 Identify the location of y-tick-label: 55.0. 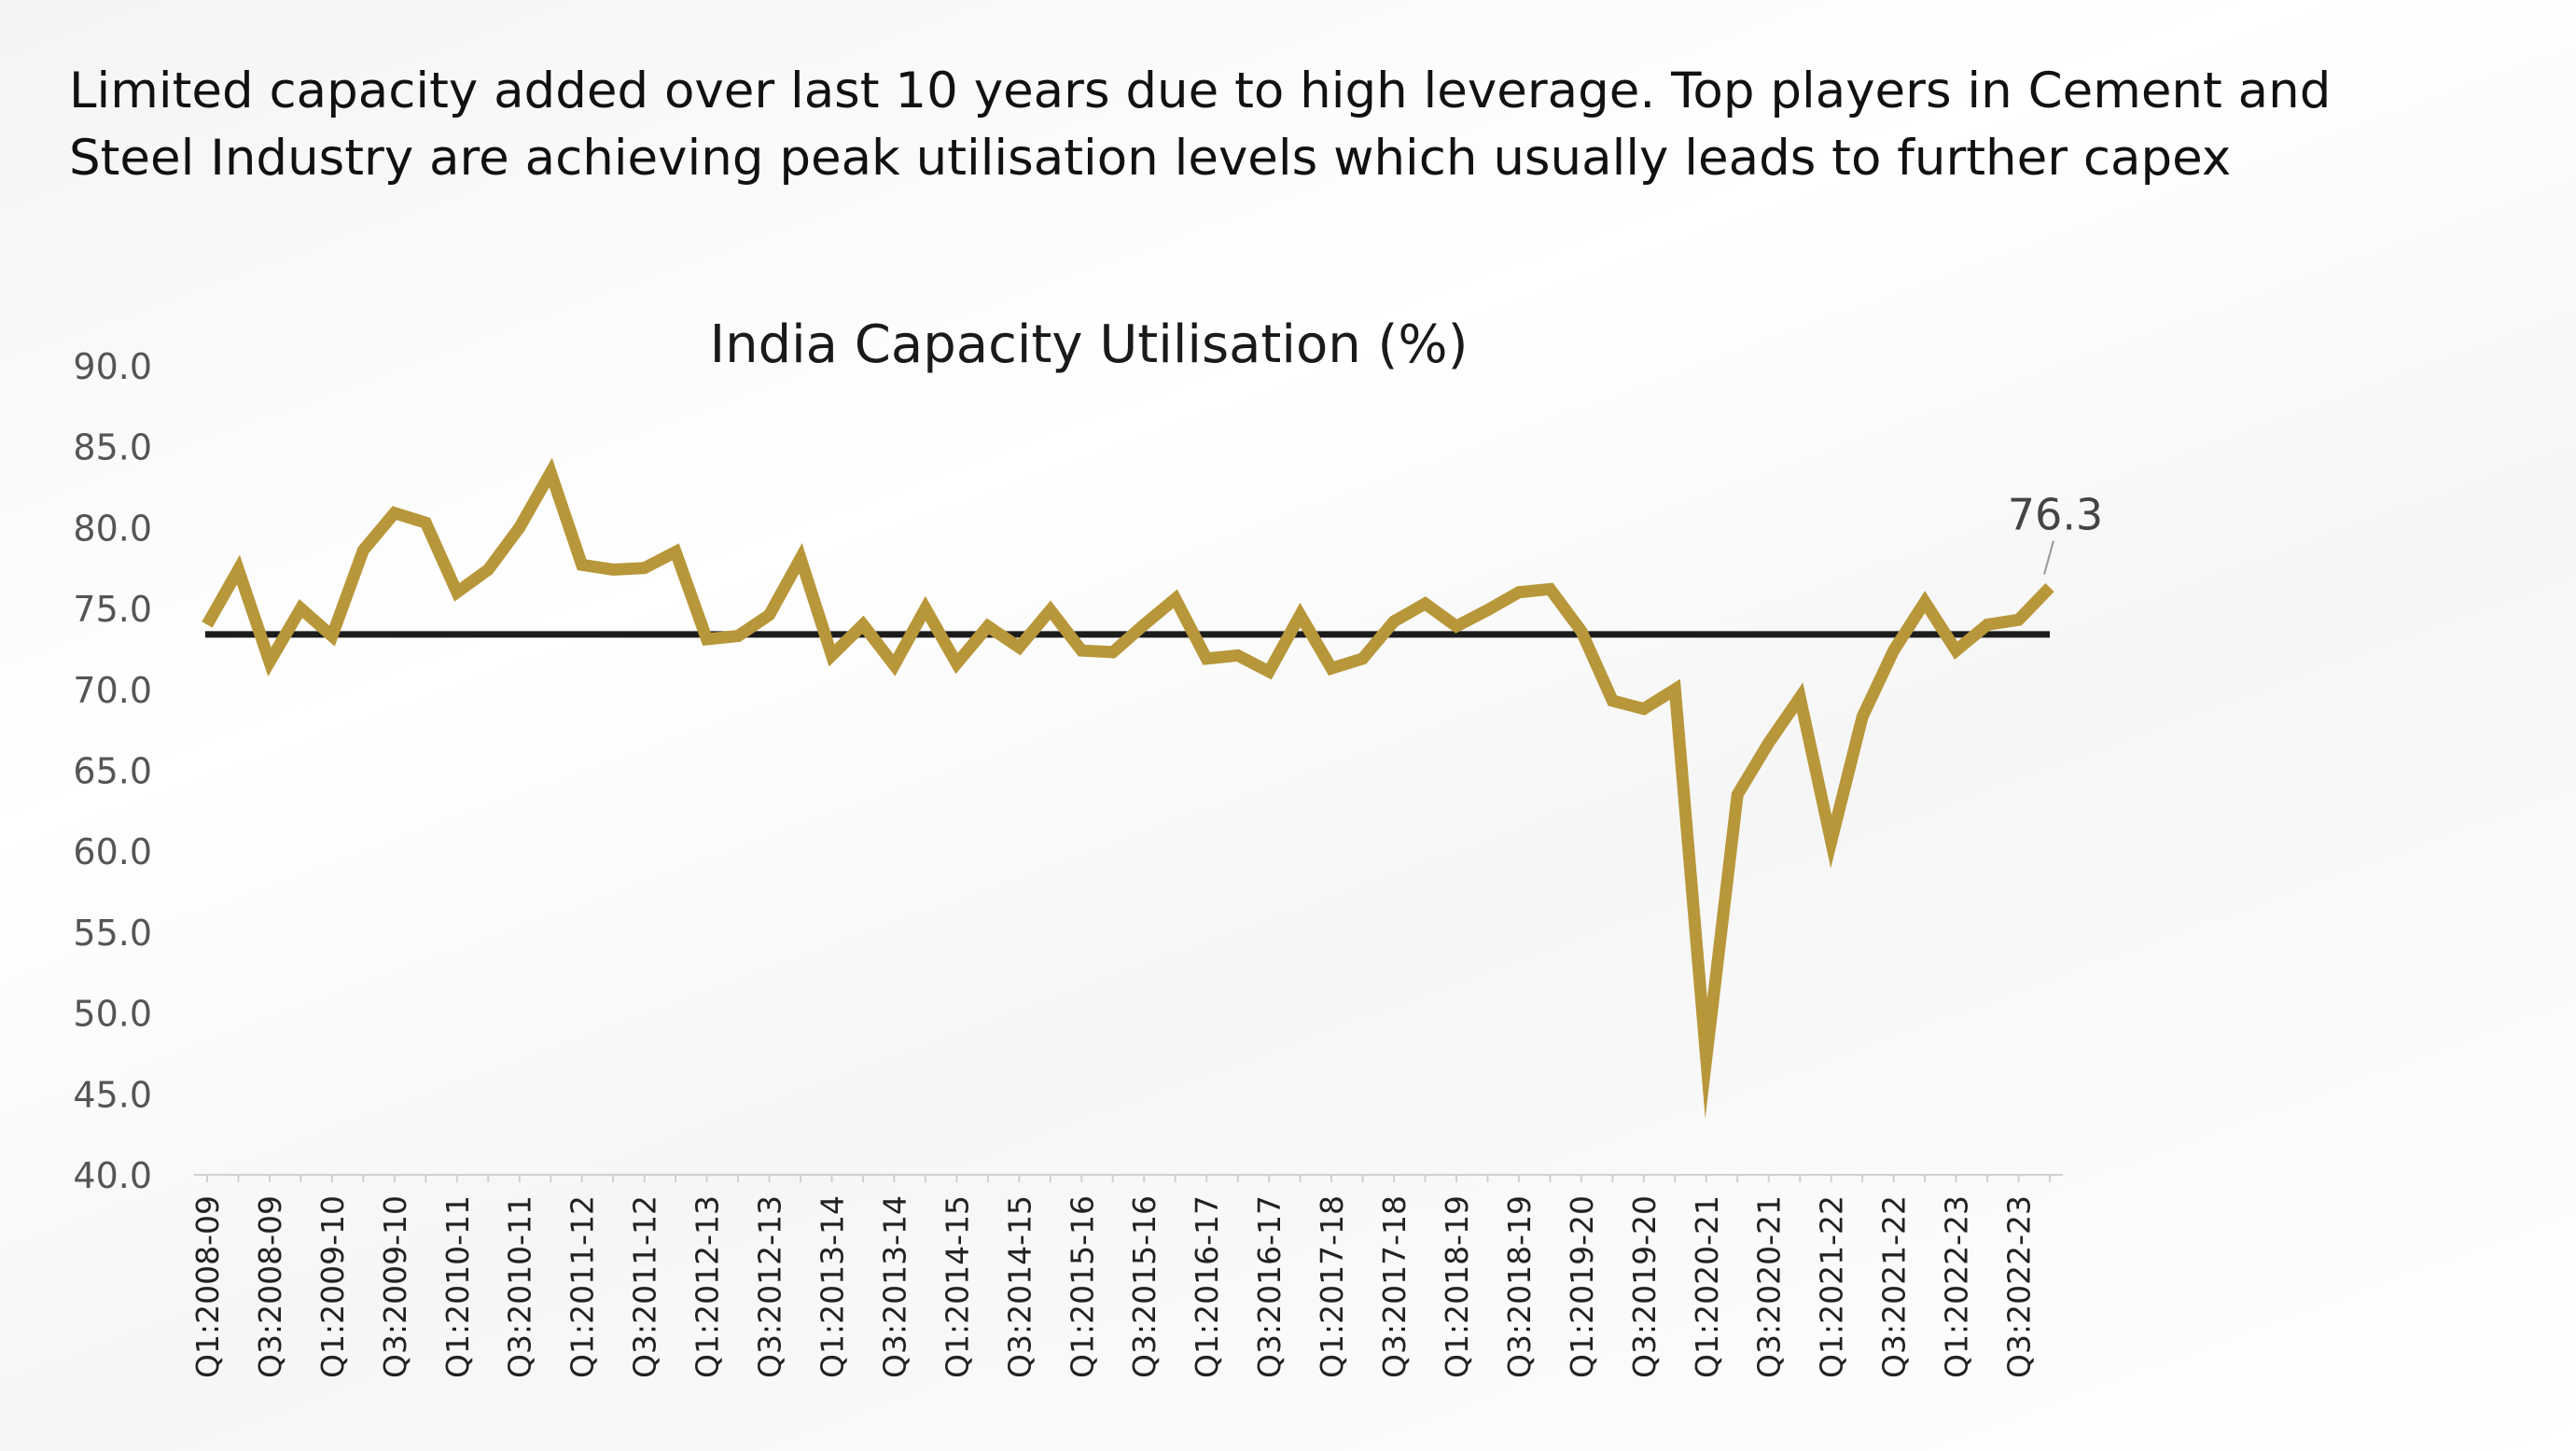
(112, 933).